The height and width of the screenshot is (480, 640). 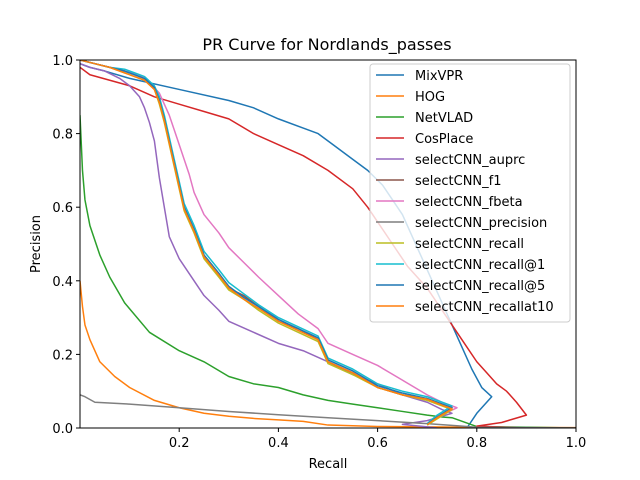 I want to click on y-tick-label: 0.8, so click(x=62, y=135).